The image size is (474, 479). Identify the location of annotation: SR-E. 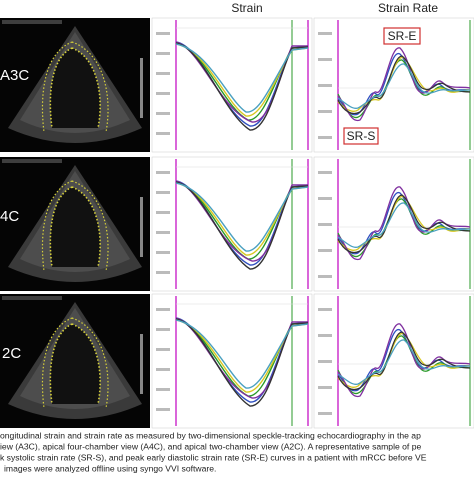
(402, 36).